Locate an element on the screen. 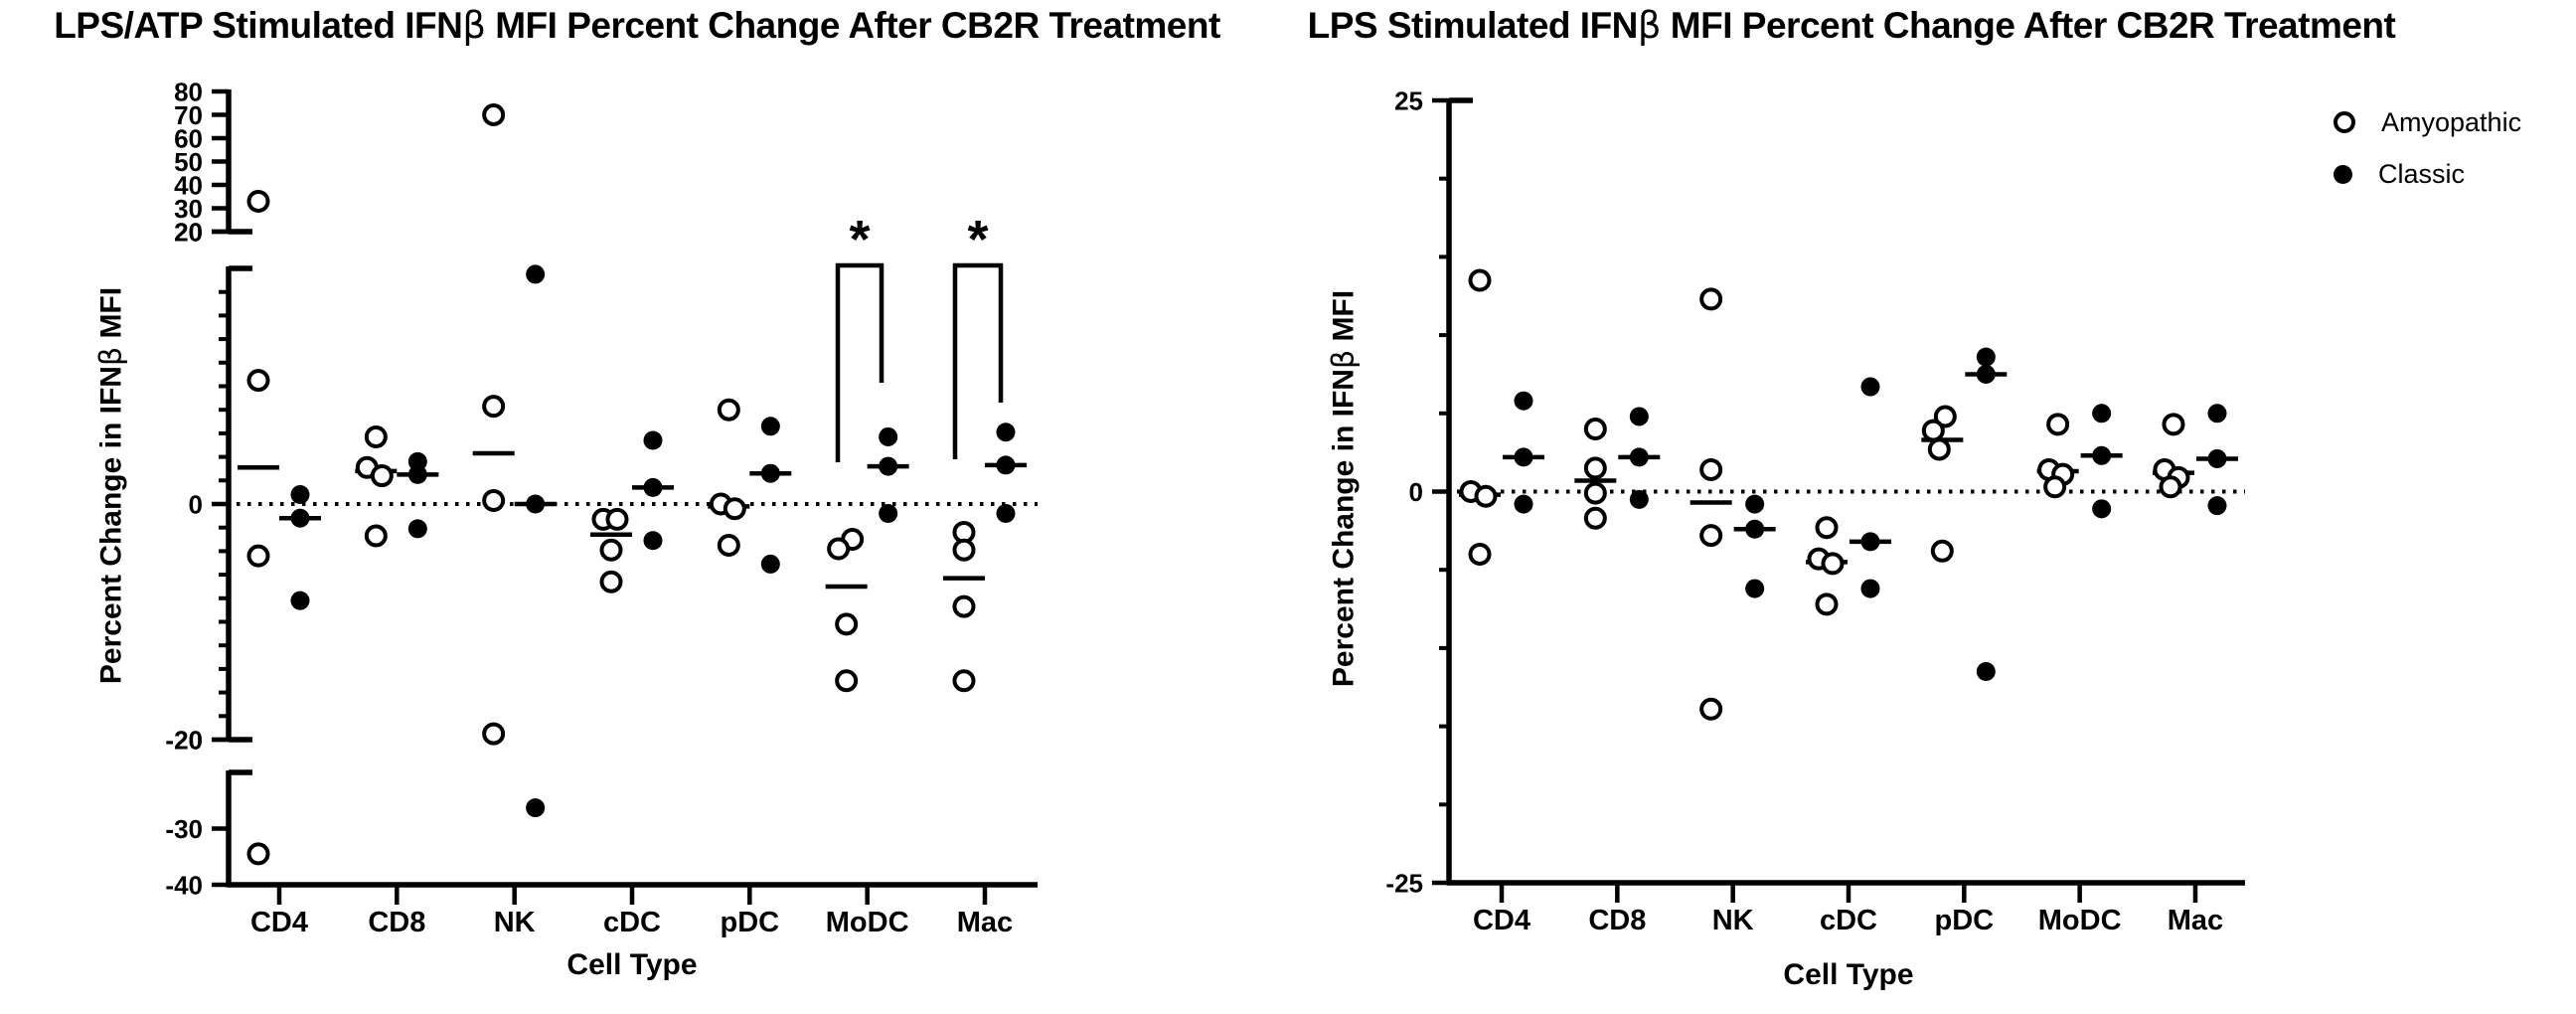 This screenshot has width=2576, height=1014. filled-circle-icon is located at coordinates (2343, 174).